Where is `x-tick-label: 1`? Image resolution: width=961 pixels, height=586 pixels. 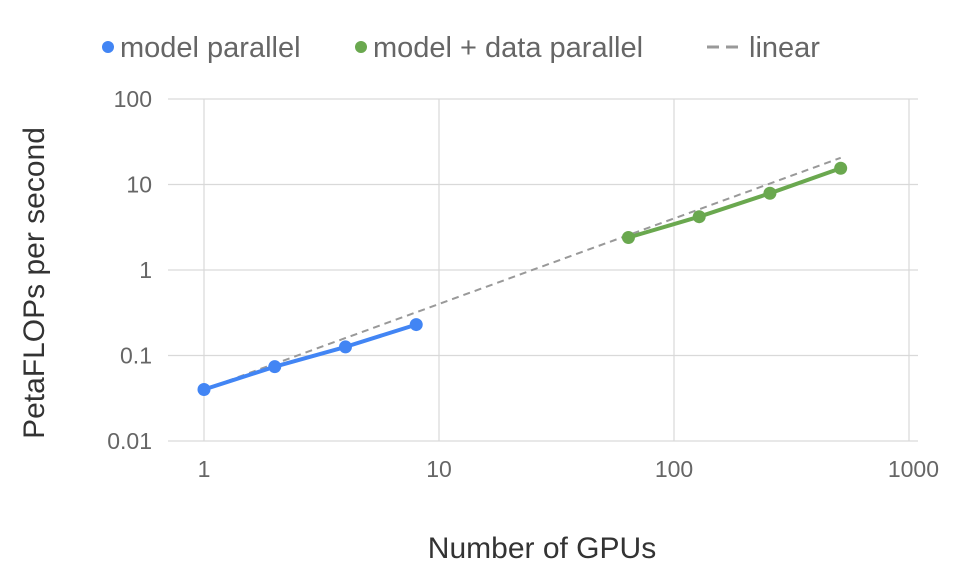 x-tick-label: 1 is located at coordinates (204, 469).